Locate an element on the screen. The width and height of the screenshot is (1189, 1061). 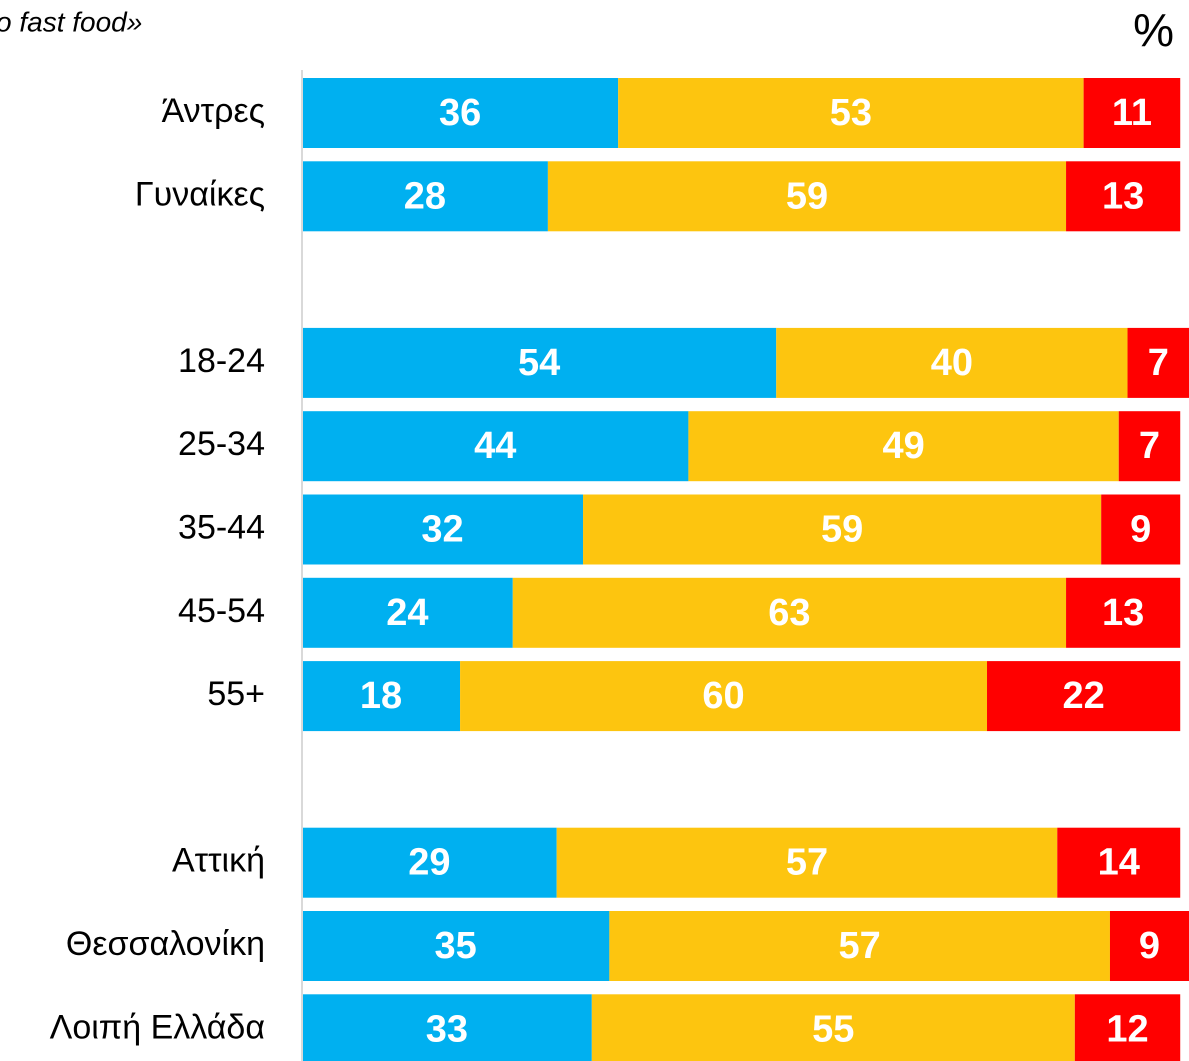
value-label: 53 is located at coordinates (851, 113).